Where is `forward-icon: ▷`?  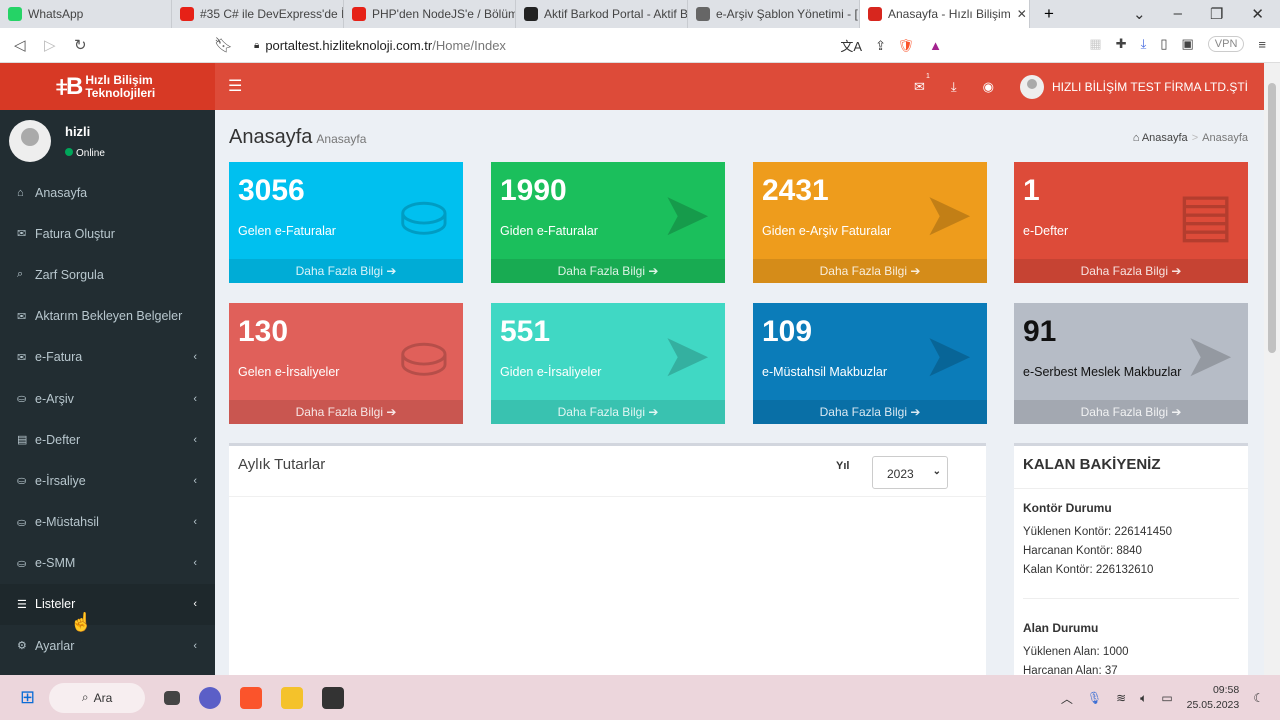 forward-icon: ▷ is located at coordinates (50, 45).